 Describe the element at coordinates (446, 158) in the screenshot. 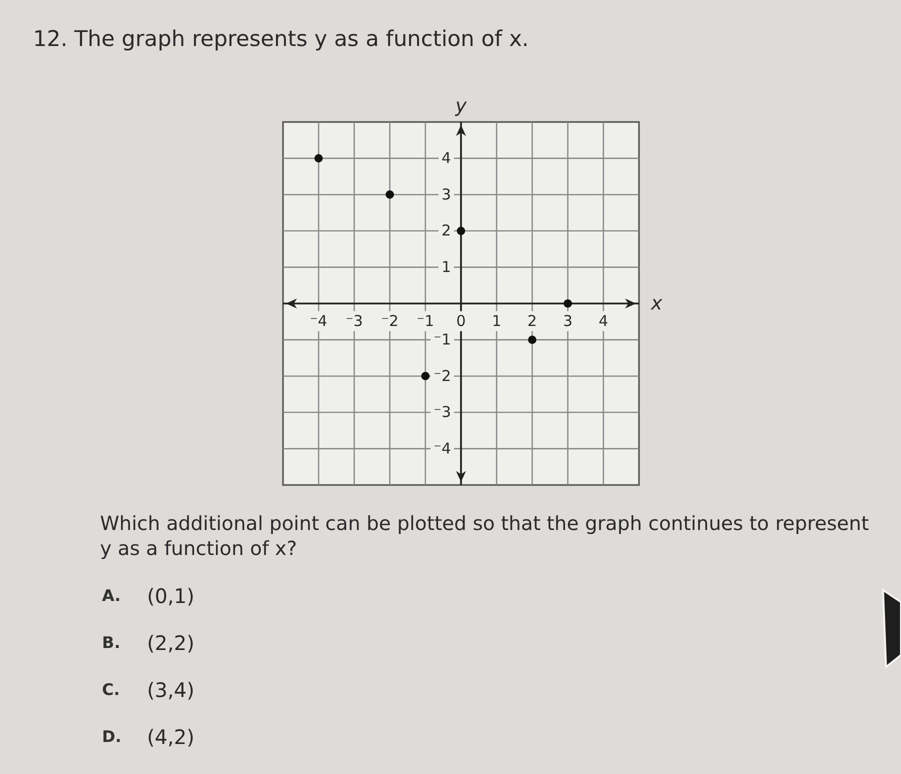

I see `y-tick-label: 4` at that location.